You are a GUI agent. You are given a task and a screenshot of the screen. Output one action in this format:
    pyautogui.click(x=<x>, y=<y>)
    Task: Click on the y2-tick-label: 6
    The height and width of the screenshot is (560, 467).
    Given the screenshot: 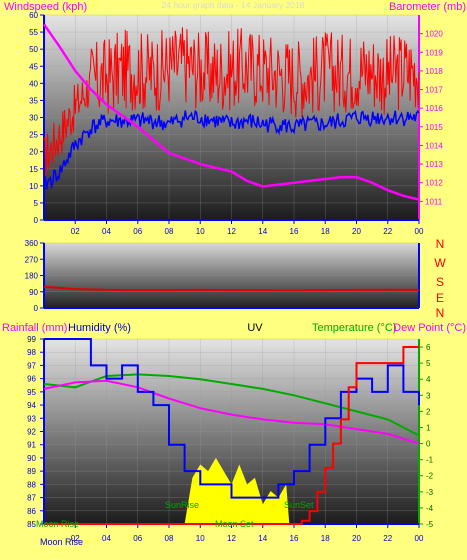 What is the action you would take?
    pyautogui.click(x=428, y=347)
    